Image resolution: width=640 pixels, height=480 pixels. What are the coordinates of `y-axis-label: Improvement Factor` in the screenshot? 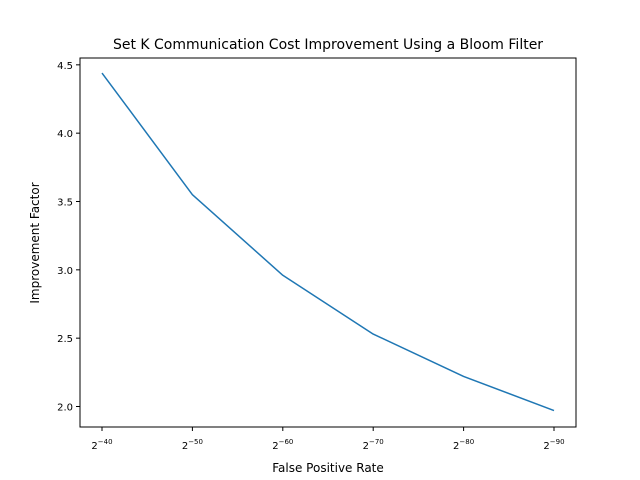 It's located at (35, 242).